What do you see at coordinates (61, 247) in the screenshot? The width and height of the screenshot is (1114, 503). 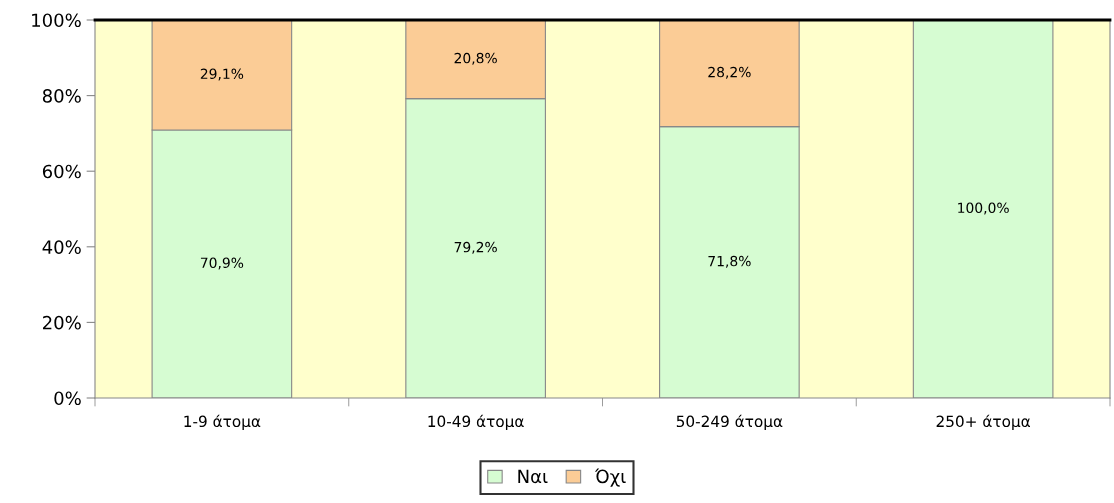 I see `y-tick-label: 40%` at bounding box center [61, 247].